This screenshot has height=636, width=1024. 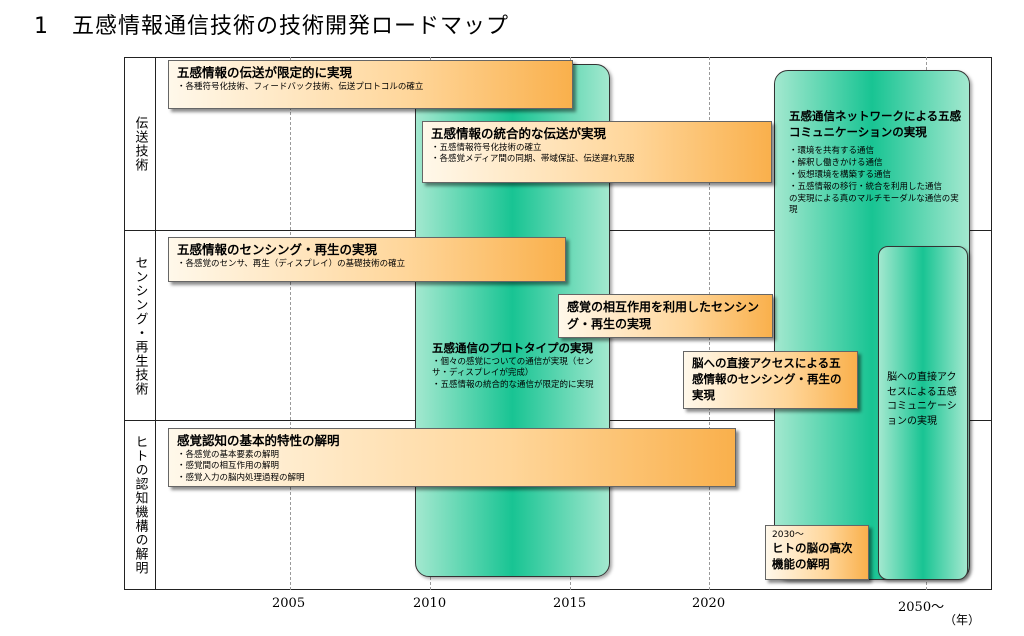 I want to click on brain-comm-bar: 脳への直接アクセスによる五感コミュニケーションの実現, so click(x=923, y=413).